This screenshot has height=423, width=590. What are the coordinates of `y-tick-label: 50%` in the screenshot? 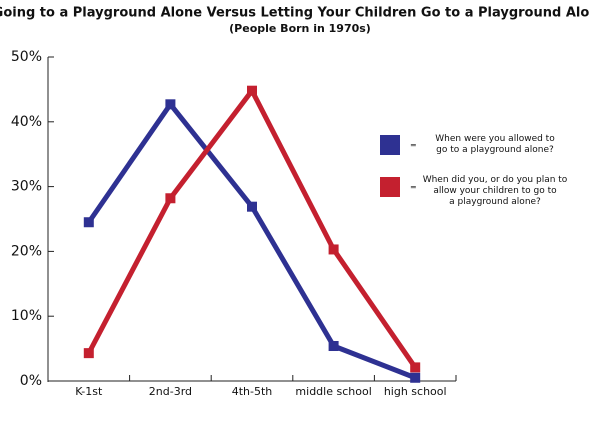 It's located at (26, 57).